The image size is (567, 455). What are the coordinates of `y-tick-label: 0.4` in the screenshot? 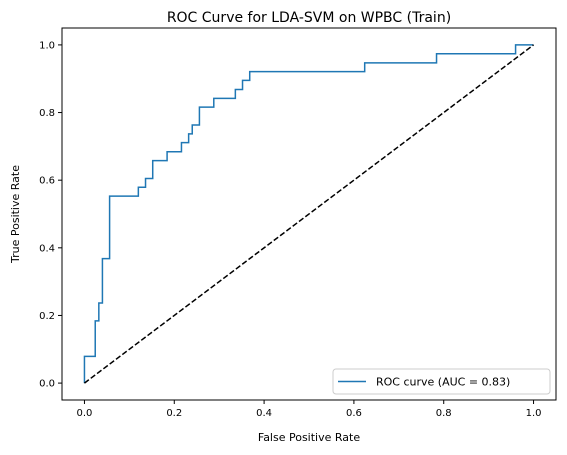 It's located at (47, 248).